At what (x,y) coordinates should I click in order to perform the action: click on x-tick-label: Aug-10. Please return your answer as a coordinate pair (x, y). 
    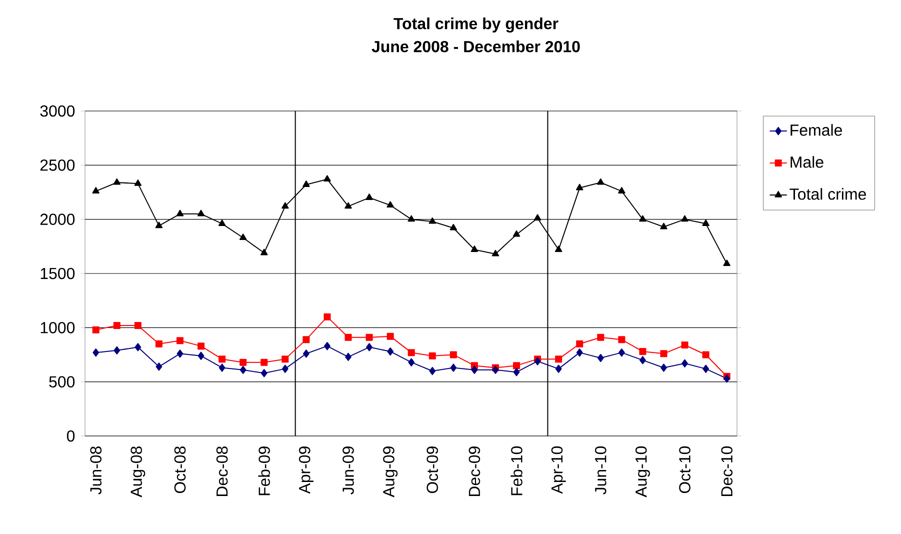
    Looking at the image, I should click on (642, 472).